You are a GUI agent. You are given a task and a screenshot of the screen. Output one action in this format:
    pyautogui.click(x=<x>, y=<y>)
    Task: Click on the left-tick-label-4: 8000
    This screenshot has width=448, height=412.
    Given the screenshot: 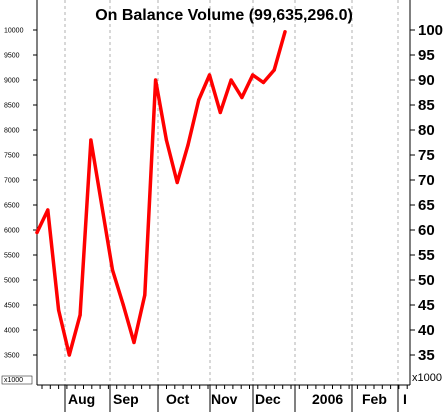 What is the action you would take?
    pyautogui.click(x=12, y=131)
    